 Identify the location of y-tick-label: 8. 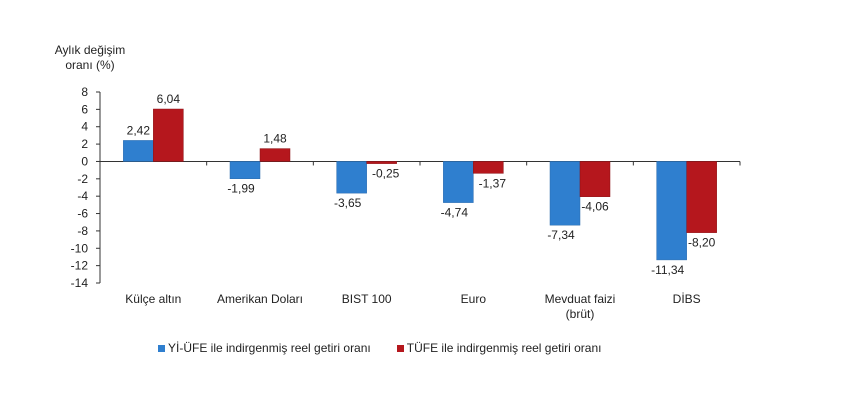
(84, 92).